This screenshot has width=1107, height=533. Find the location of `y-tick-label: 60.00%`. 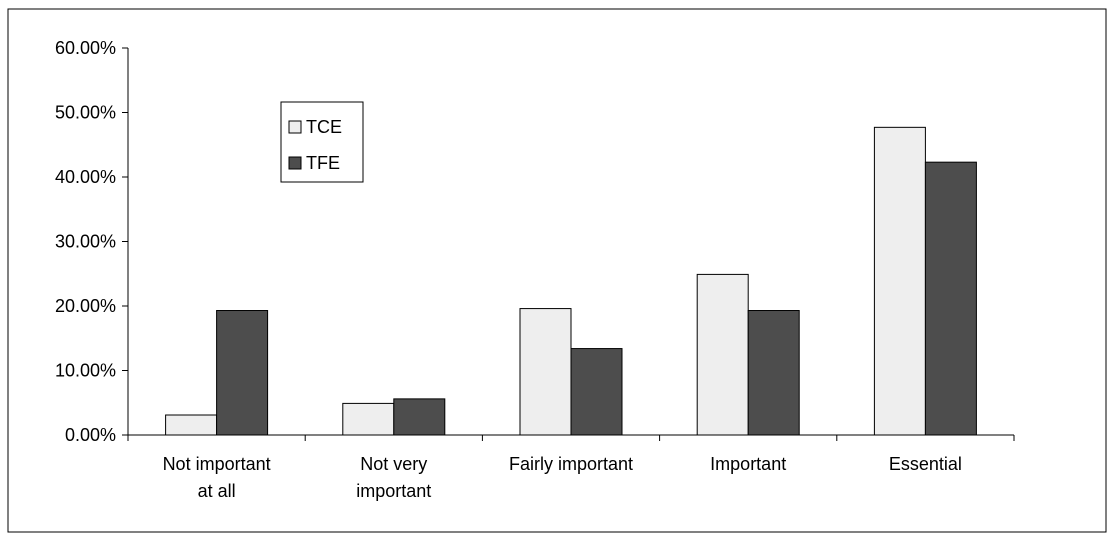

y-tick-label: 60.00% is located at coordinates (85, 48).